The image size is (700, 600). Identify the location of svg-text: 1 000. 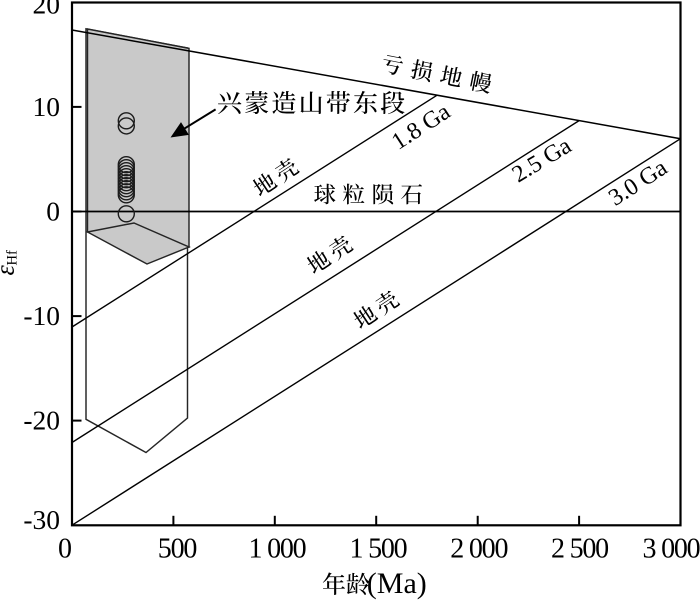
(276, 549).